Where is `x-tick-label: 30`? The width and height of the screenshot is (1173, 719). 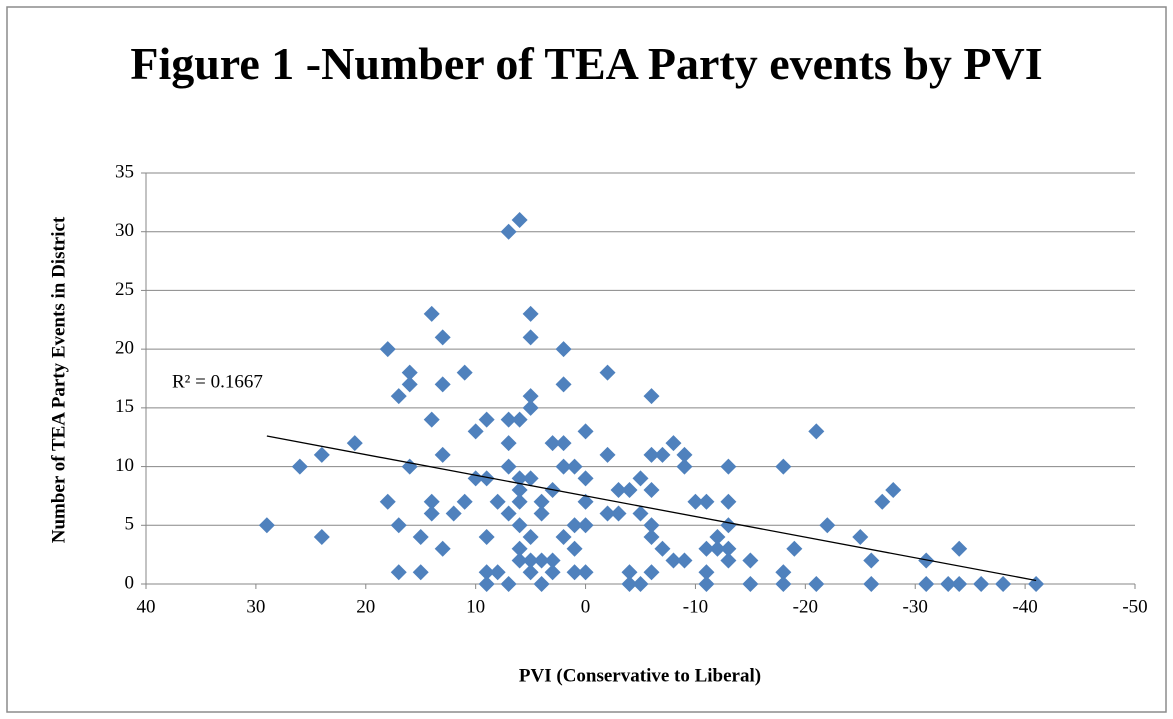
x-tick-label: 30 is located at coordinates (255, 606).